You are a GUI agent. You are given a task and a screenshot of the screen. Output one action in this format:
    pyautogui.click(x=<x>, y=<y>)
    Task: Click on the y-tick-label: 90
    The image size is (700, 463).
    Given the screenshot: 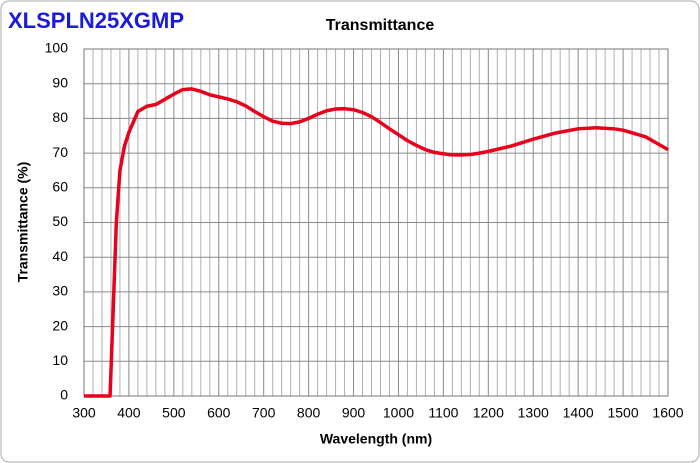 What is the action you would take?
    pyautogui.click(x=60, y=82)
    